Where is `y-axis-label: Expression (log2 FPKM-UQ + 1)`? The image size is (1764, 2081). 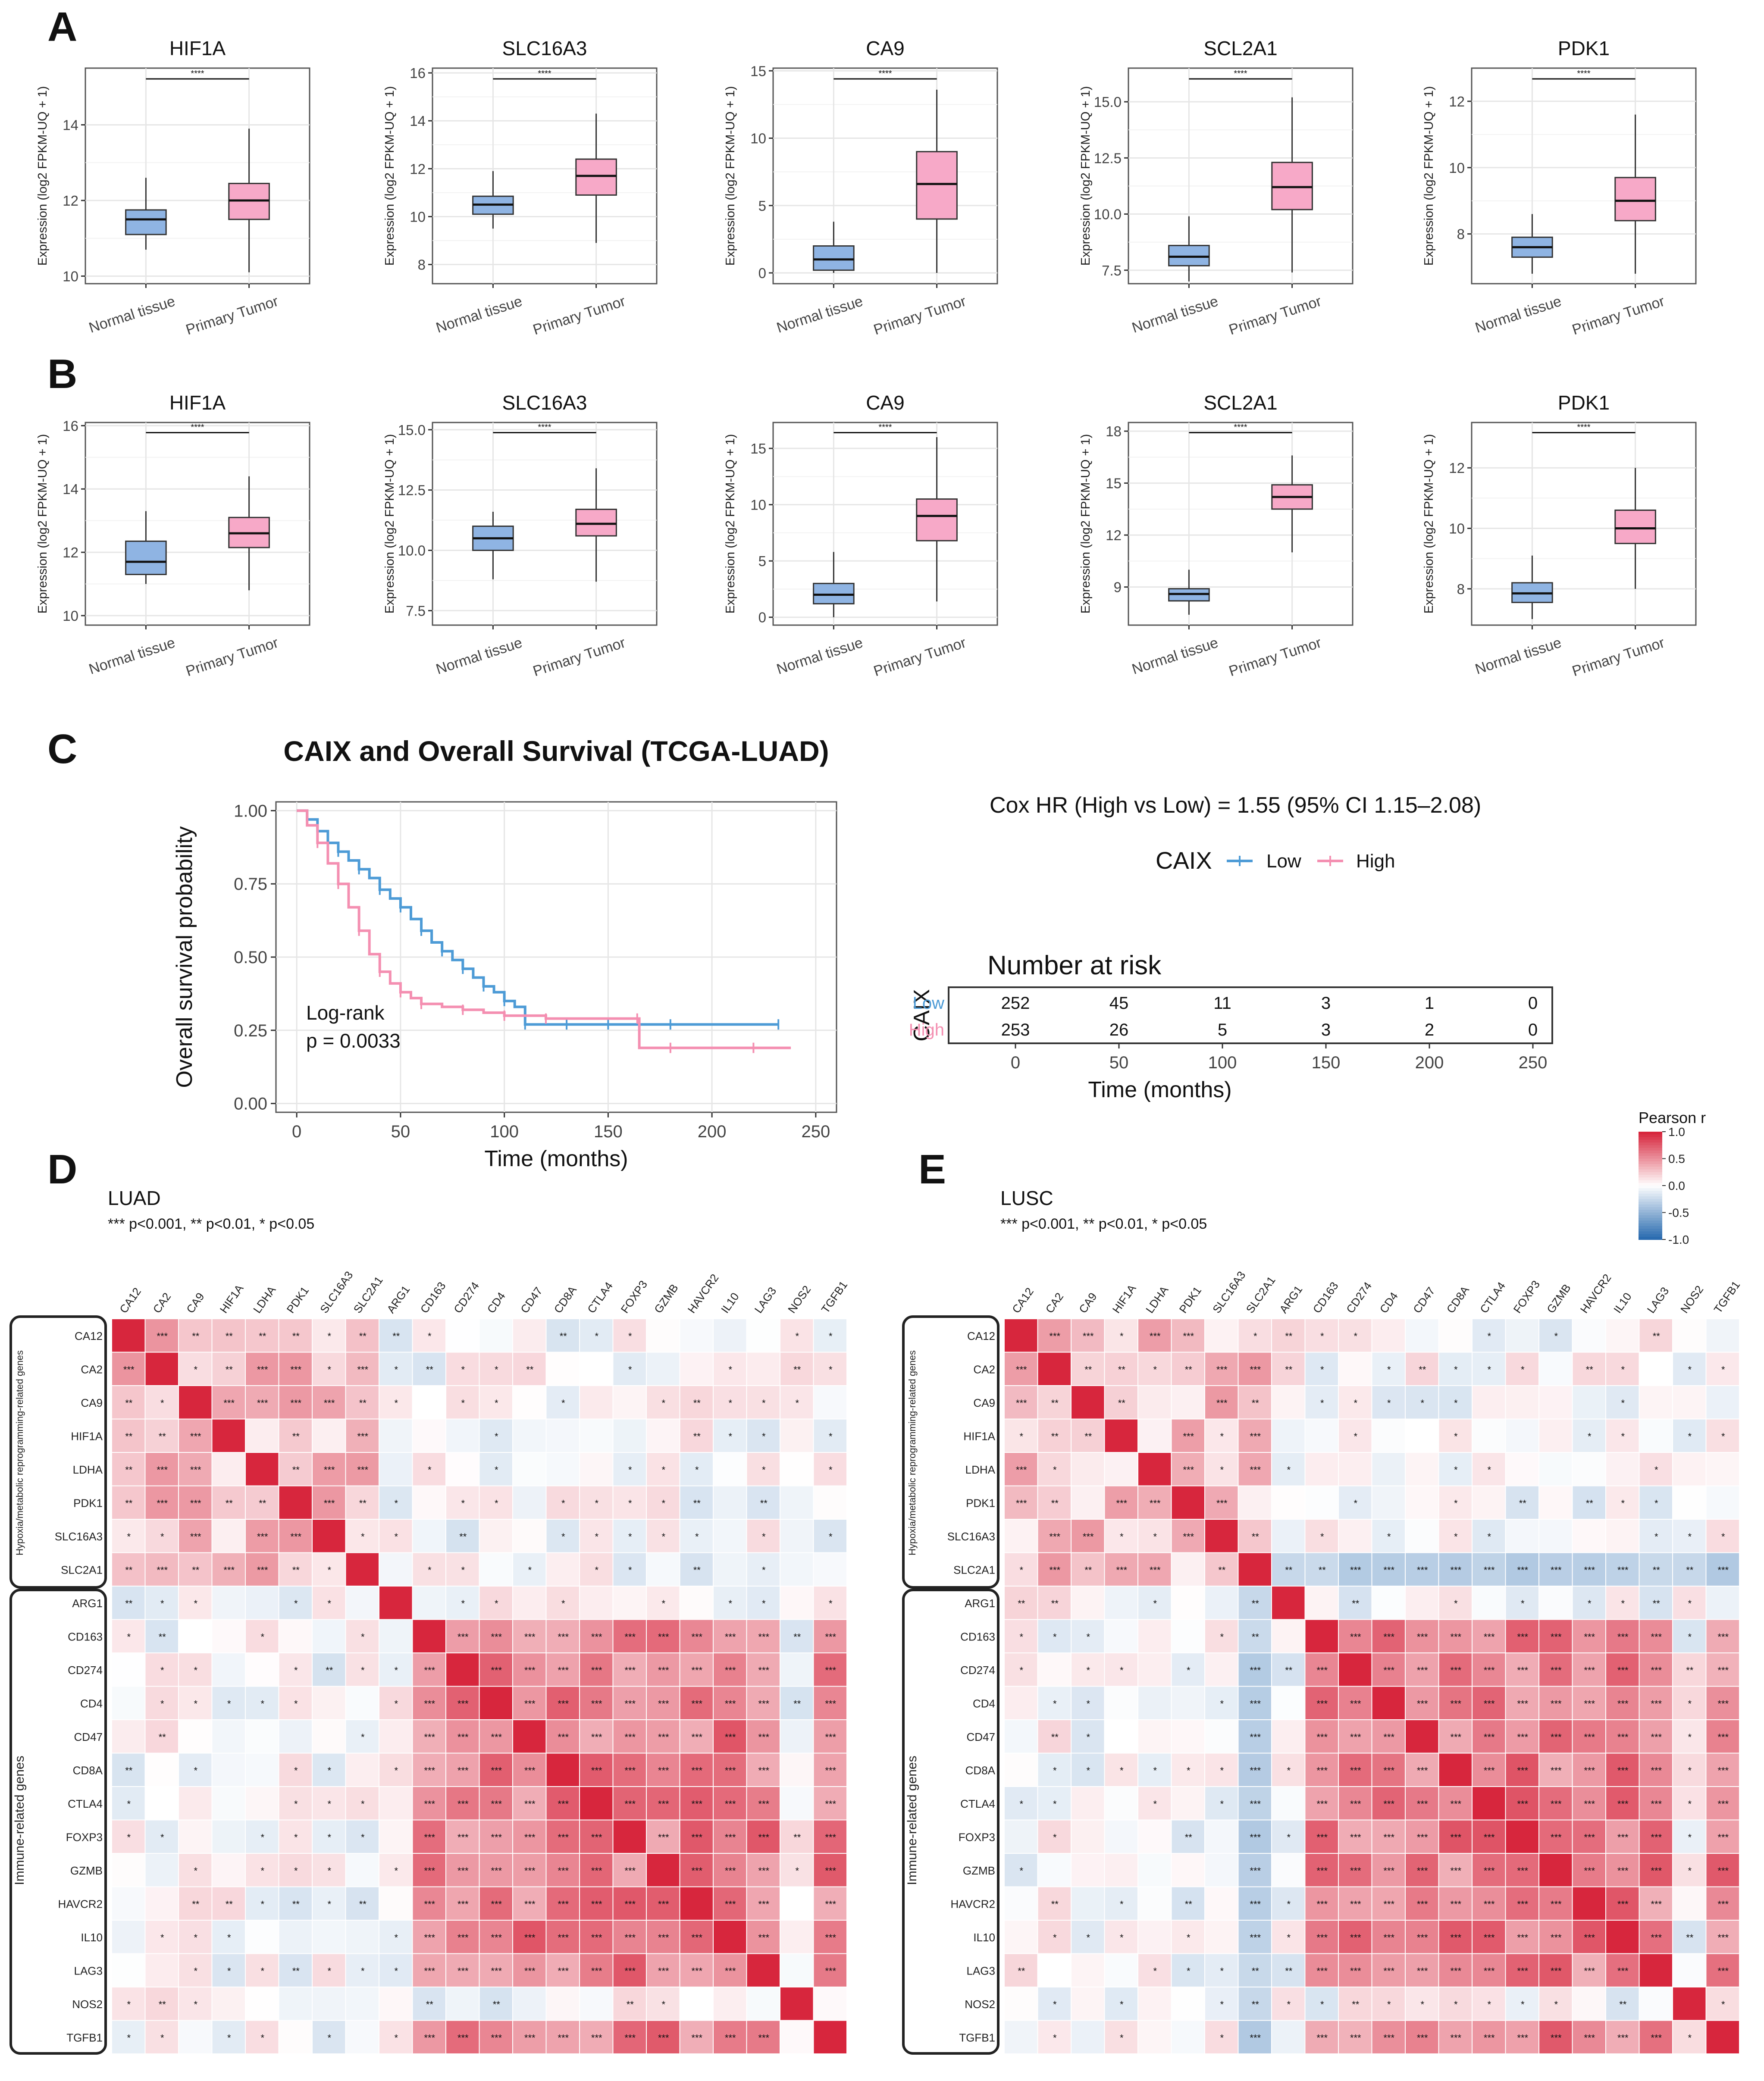
y-axis-label: Expression (log2 FPKM-UQ + 1) is located at coordinates (1429, 176).